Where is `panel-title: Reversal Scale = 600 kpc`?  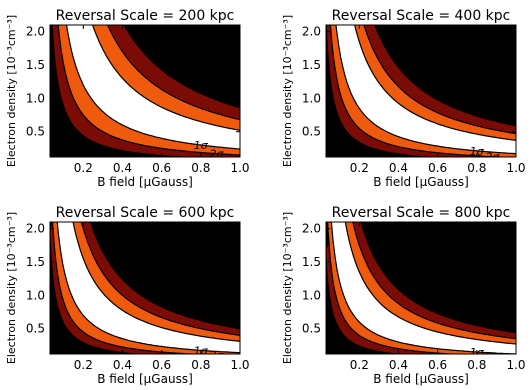
panel-title: Reversal Scale = 600 kpc is located at coordinates (145, 213).